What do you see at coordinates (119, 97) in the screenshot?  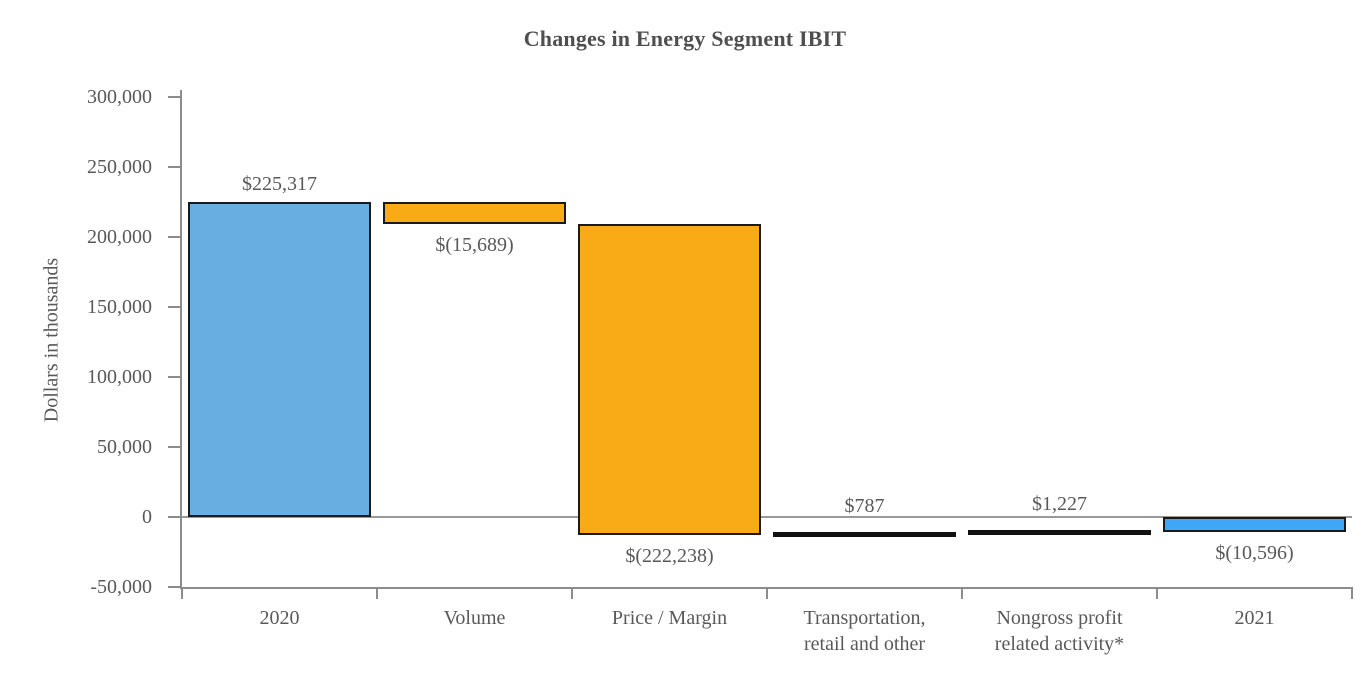 I see `y-tick-label: 300,000` at bounding box center [119, 97].